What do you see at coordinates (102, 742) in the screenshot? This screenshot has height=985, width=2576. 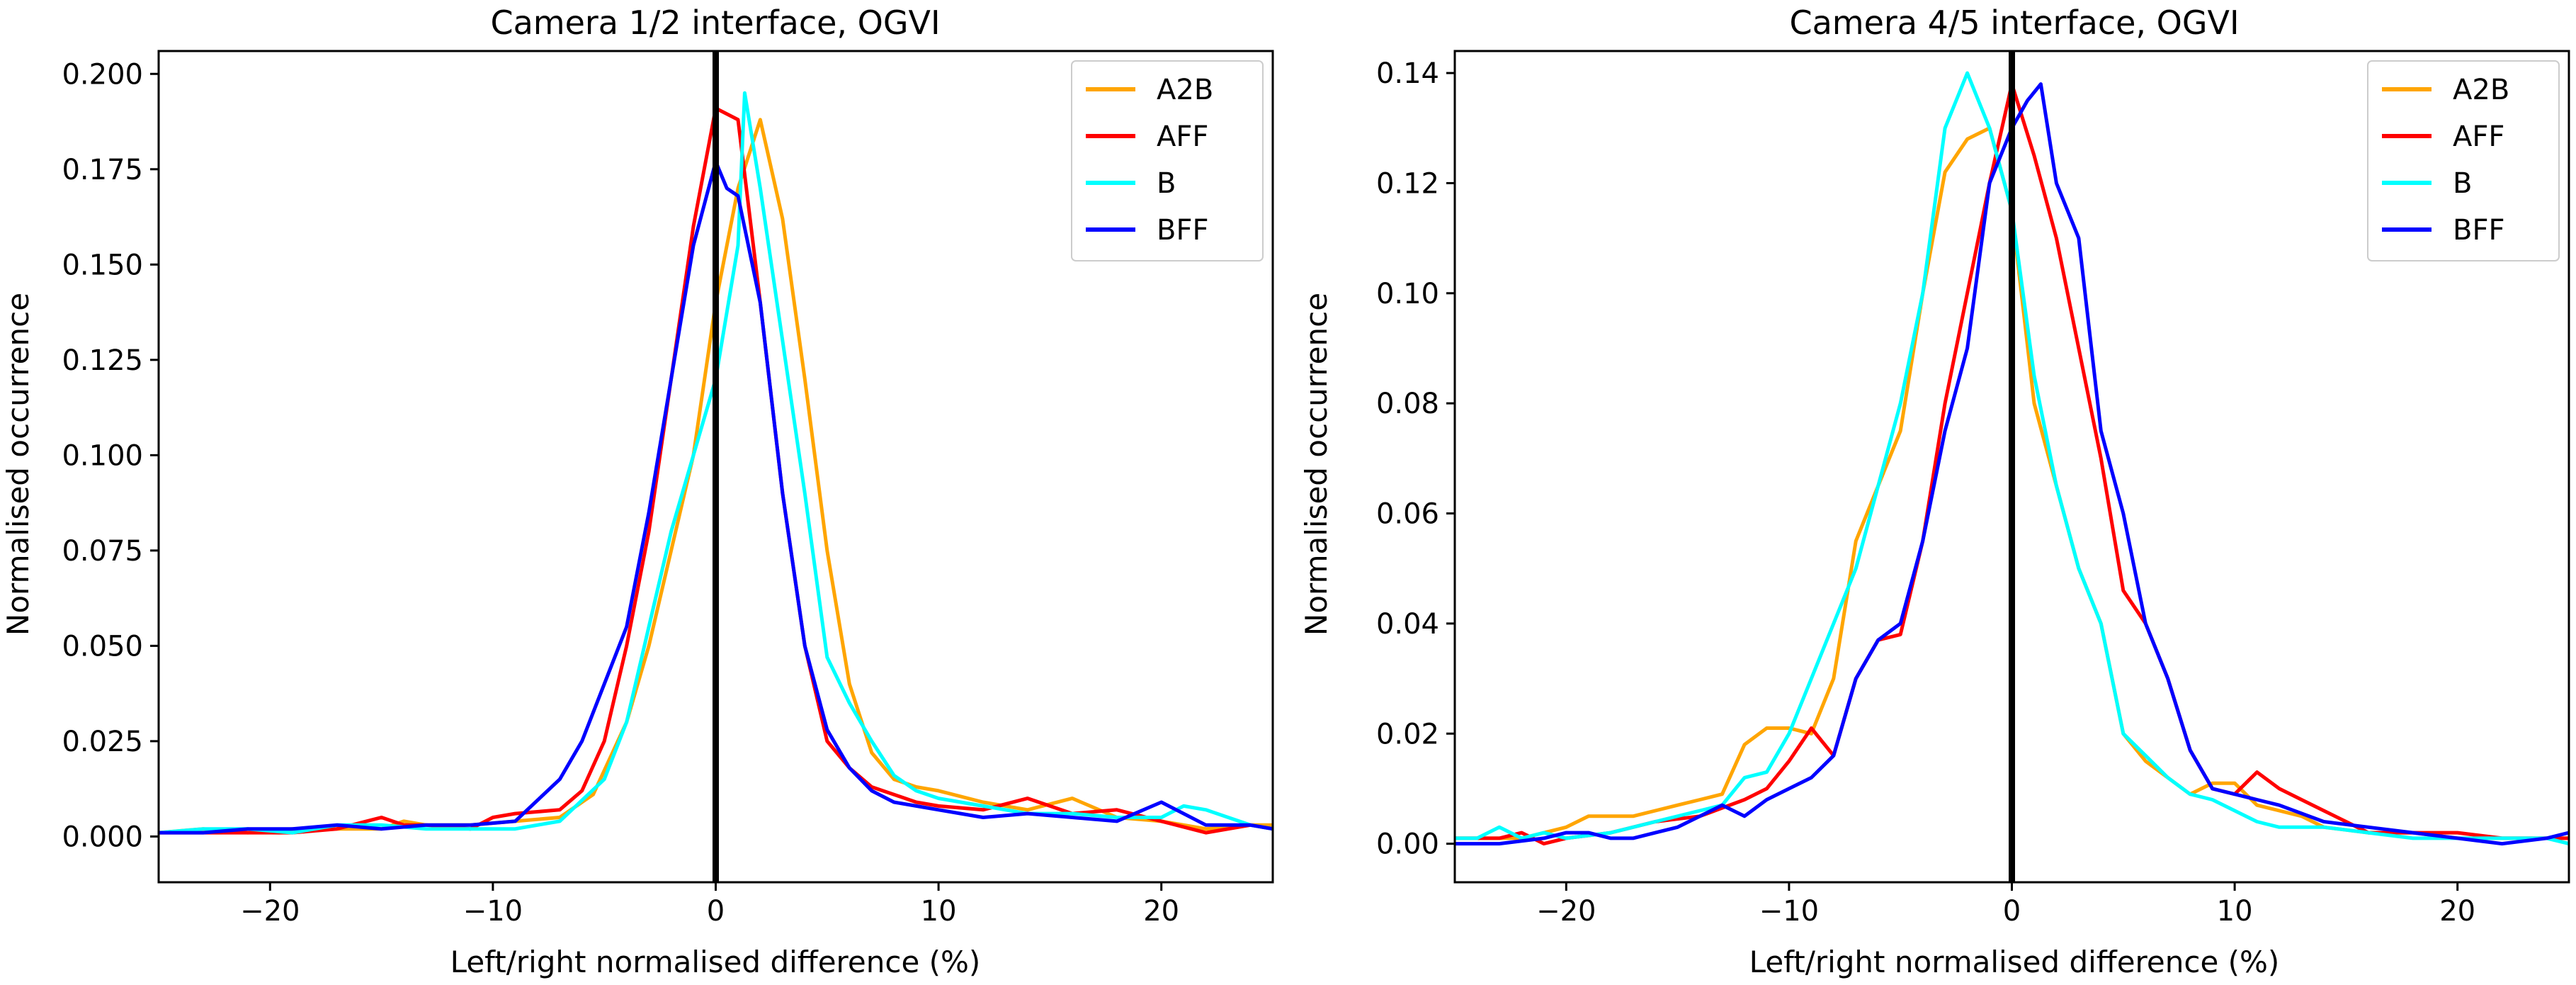 I see `y-tick-label: 0.025` at bounding box center [102, 742].